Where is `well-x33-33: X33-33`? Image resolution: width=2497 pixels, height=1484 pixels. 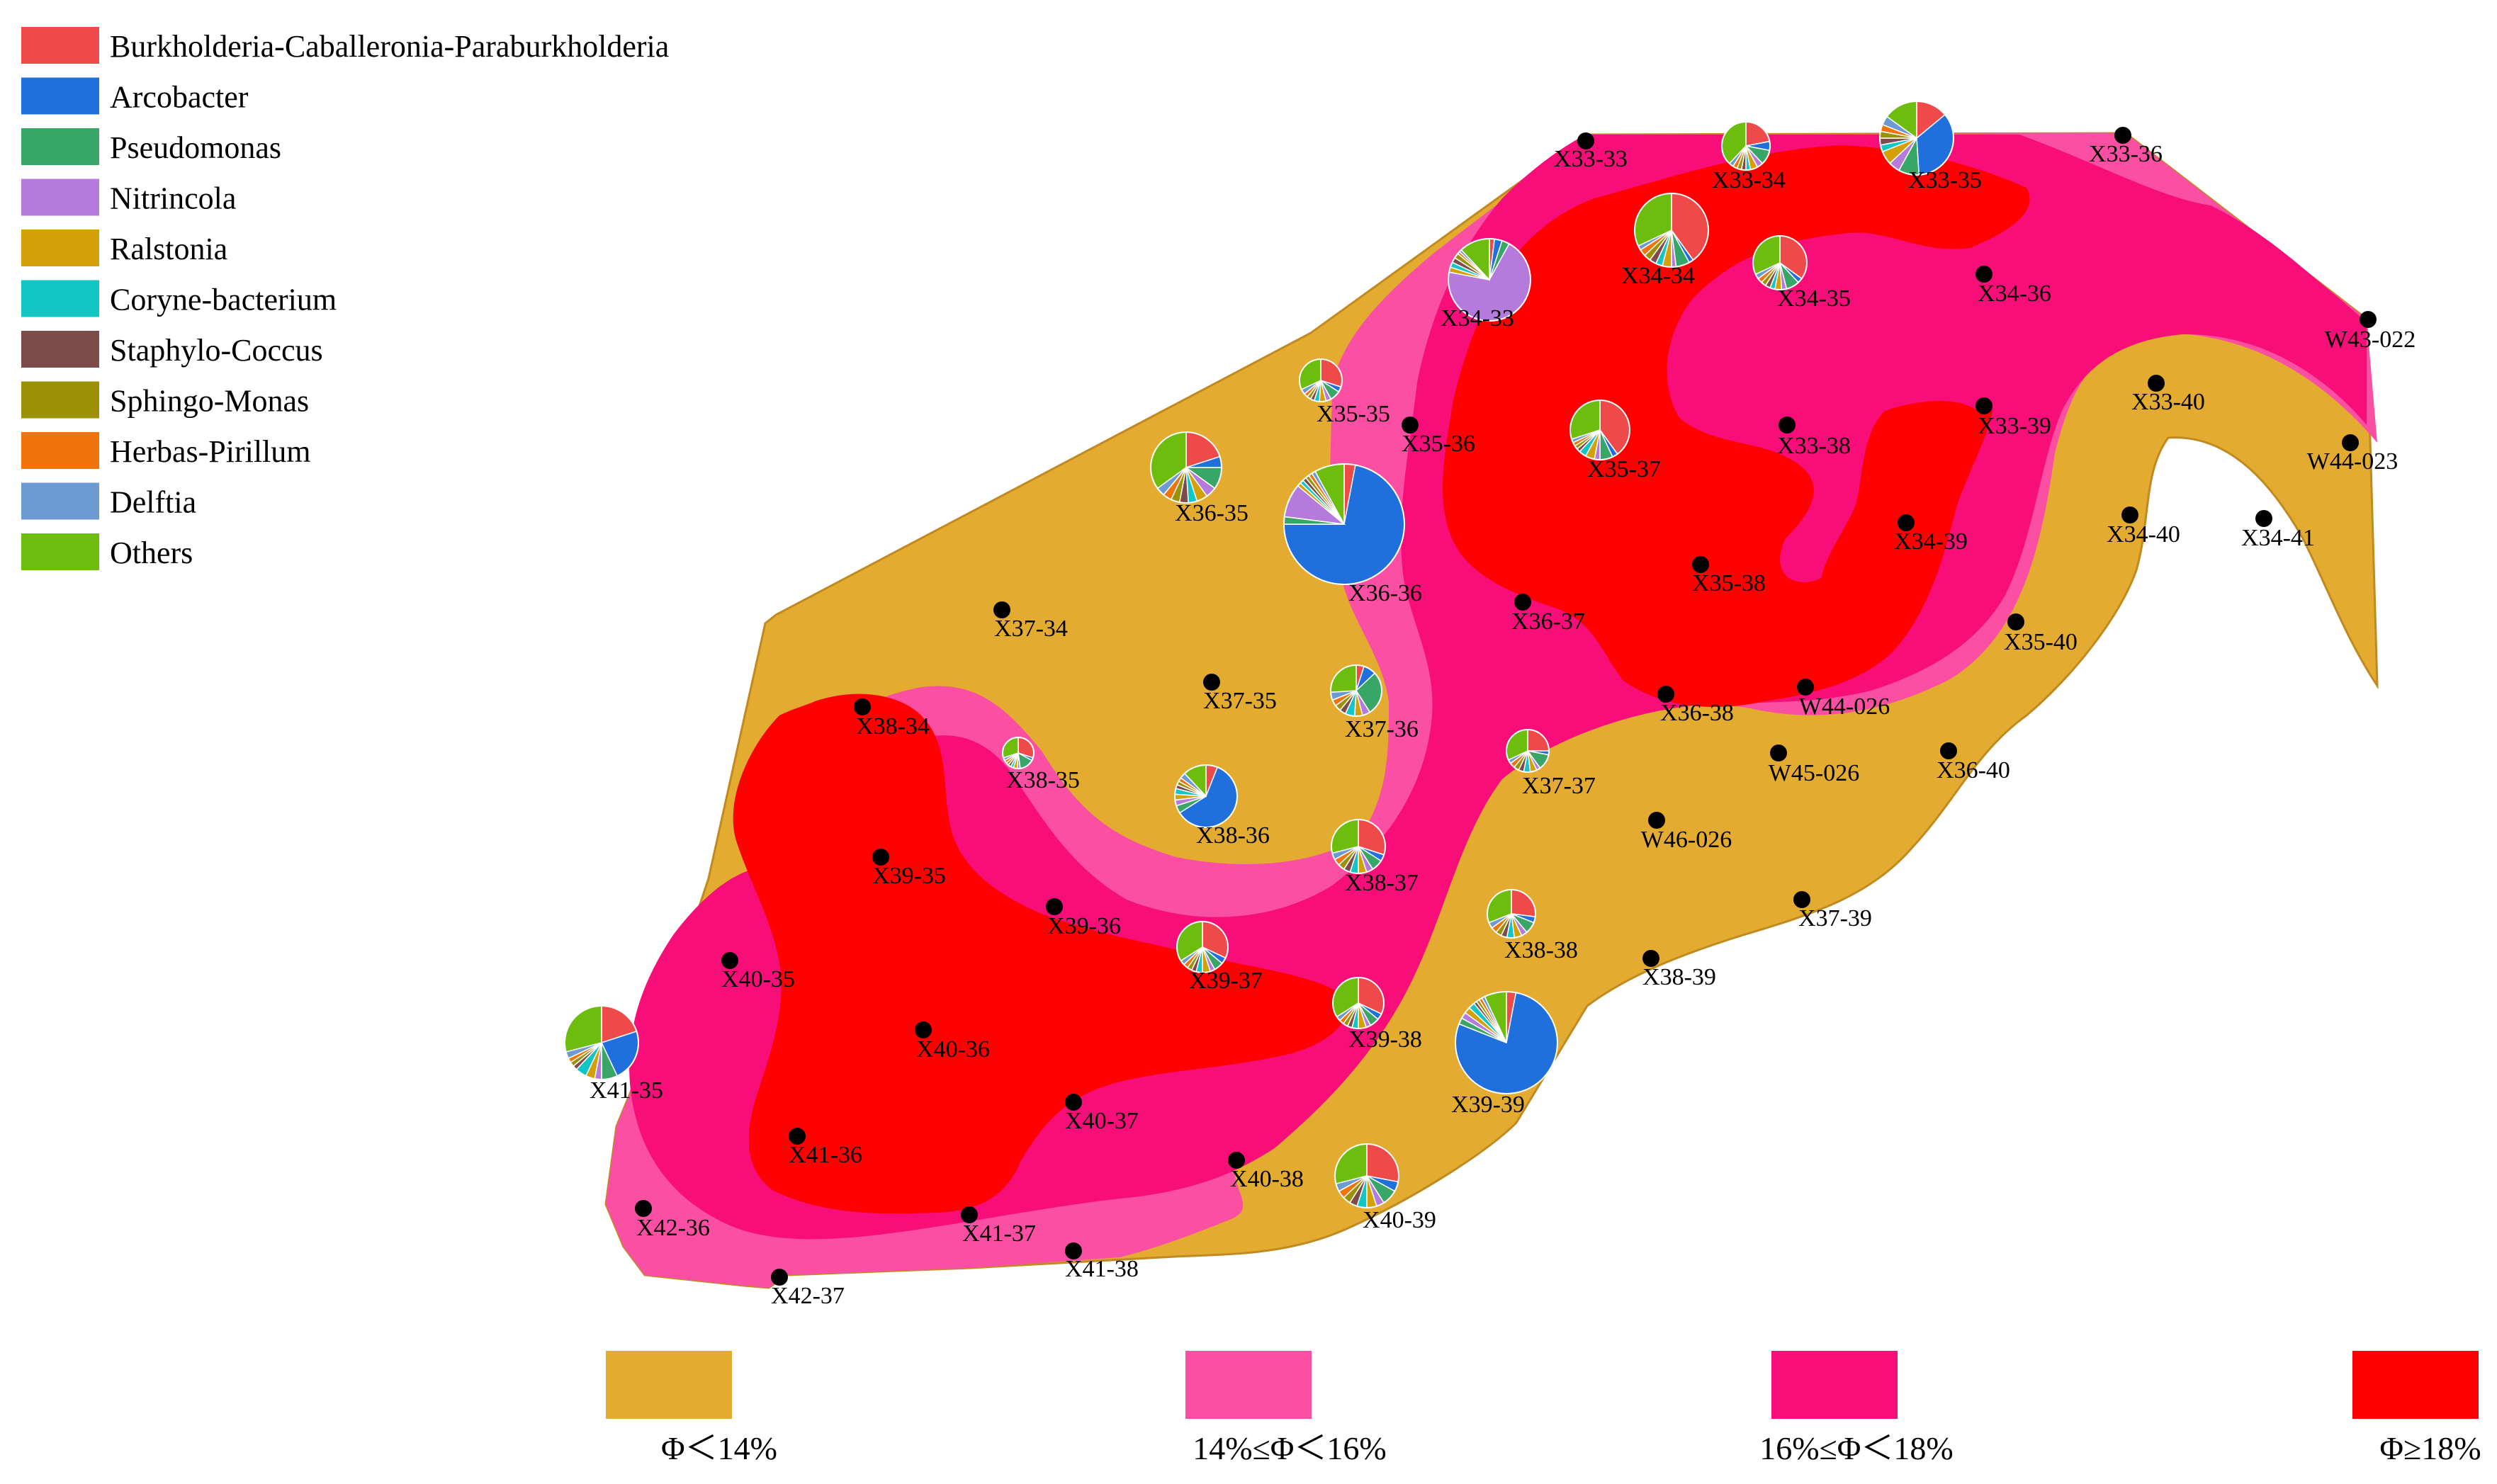
well-x33-33: X33-33 is located at coordinates (1591, 152).